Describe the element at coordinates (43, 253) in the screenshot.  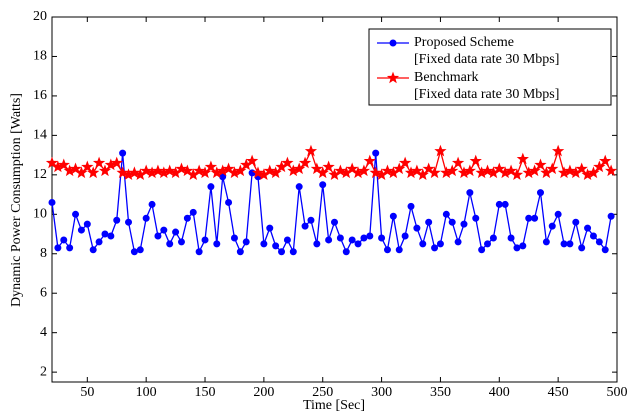
I see `y-tick-label: 8` at that location.